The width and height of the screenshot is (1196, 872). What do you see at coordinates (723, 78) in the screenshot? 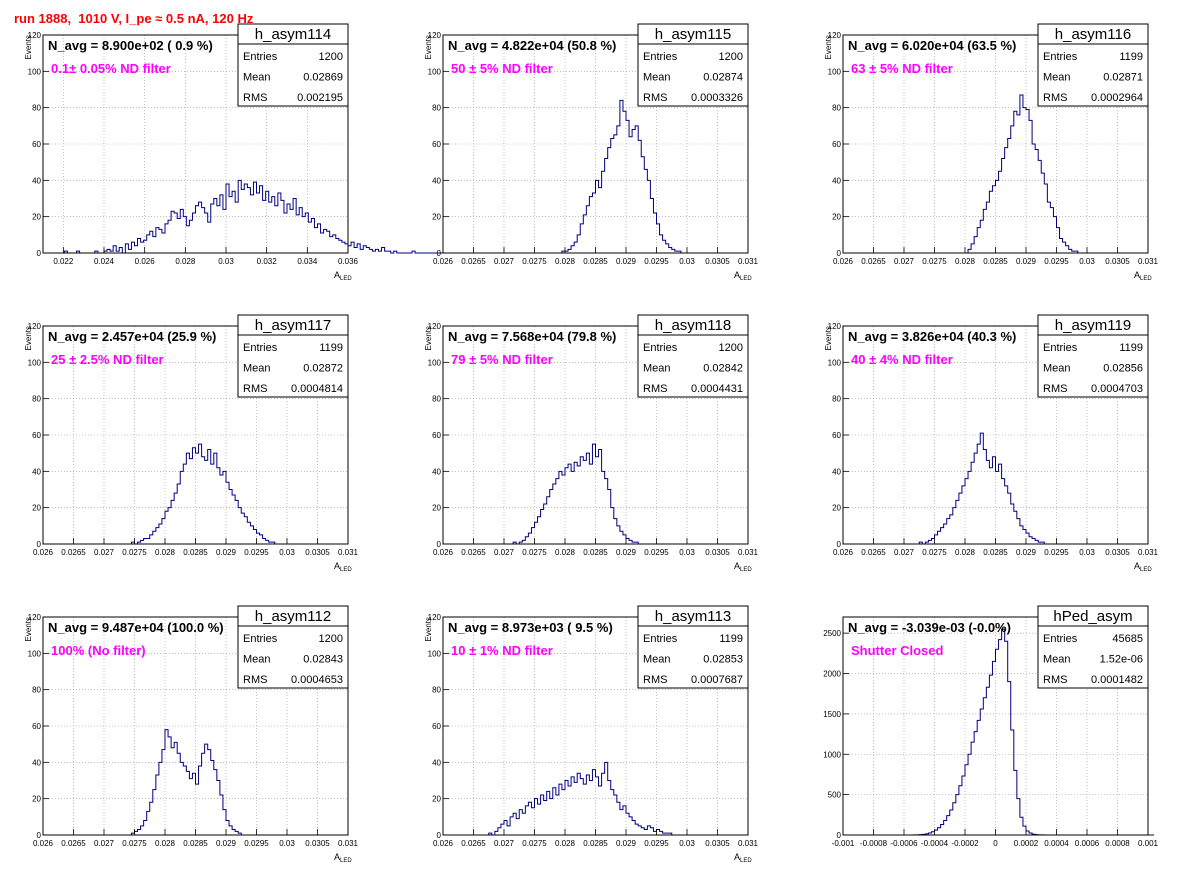
I see `stats-value: 0.02874` at bounding box center [723, 78].